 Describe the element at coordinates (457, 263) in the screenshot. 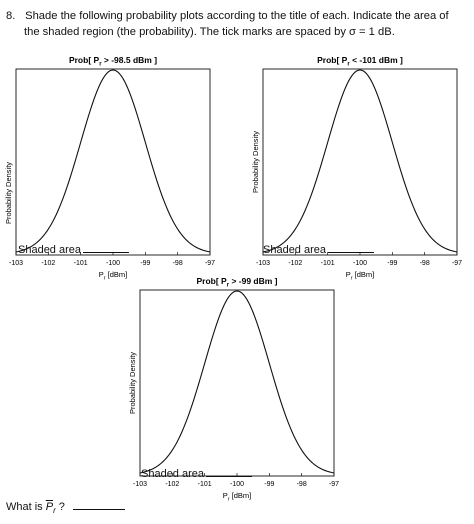

I see `plot-2-tick-label: -97` at that location.